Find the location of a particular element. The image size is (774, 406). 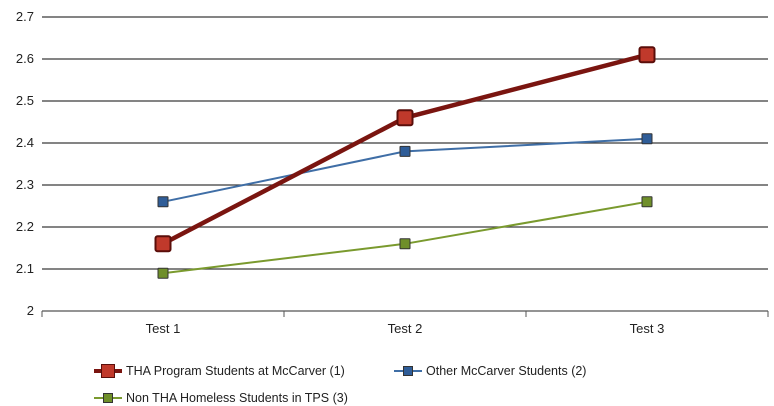

series-line is located at coordinates (405, 237).